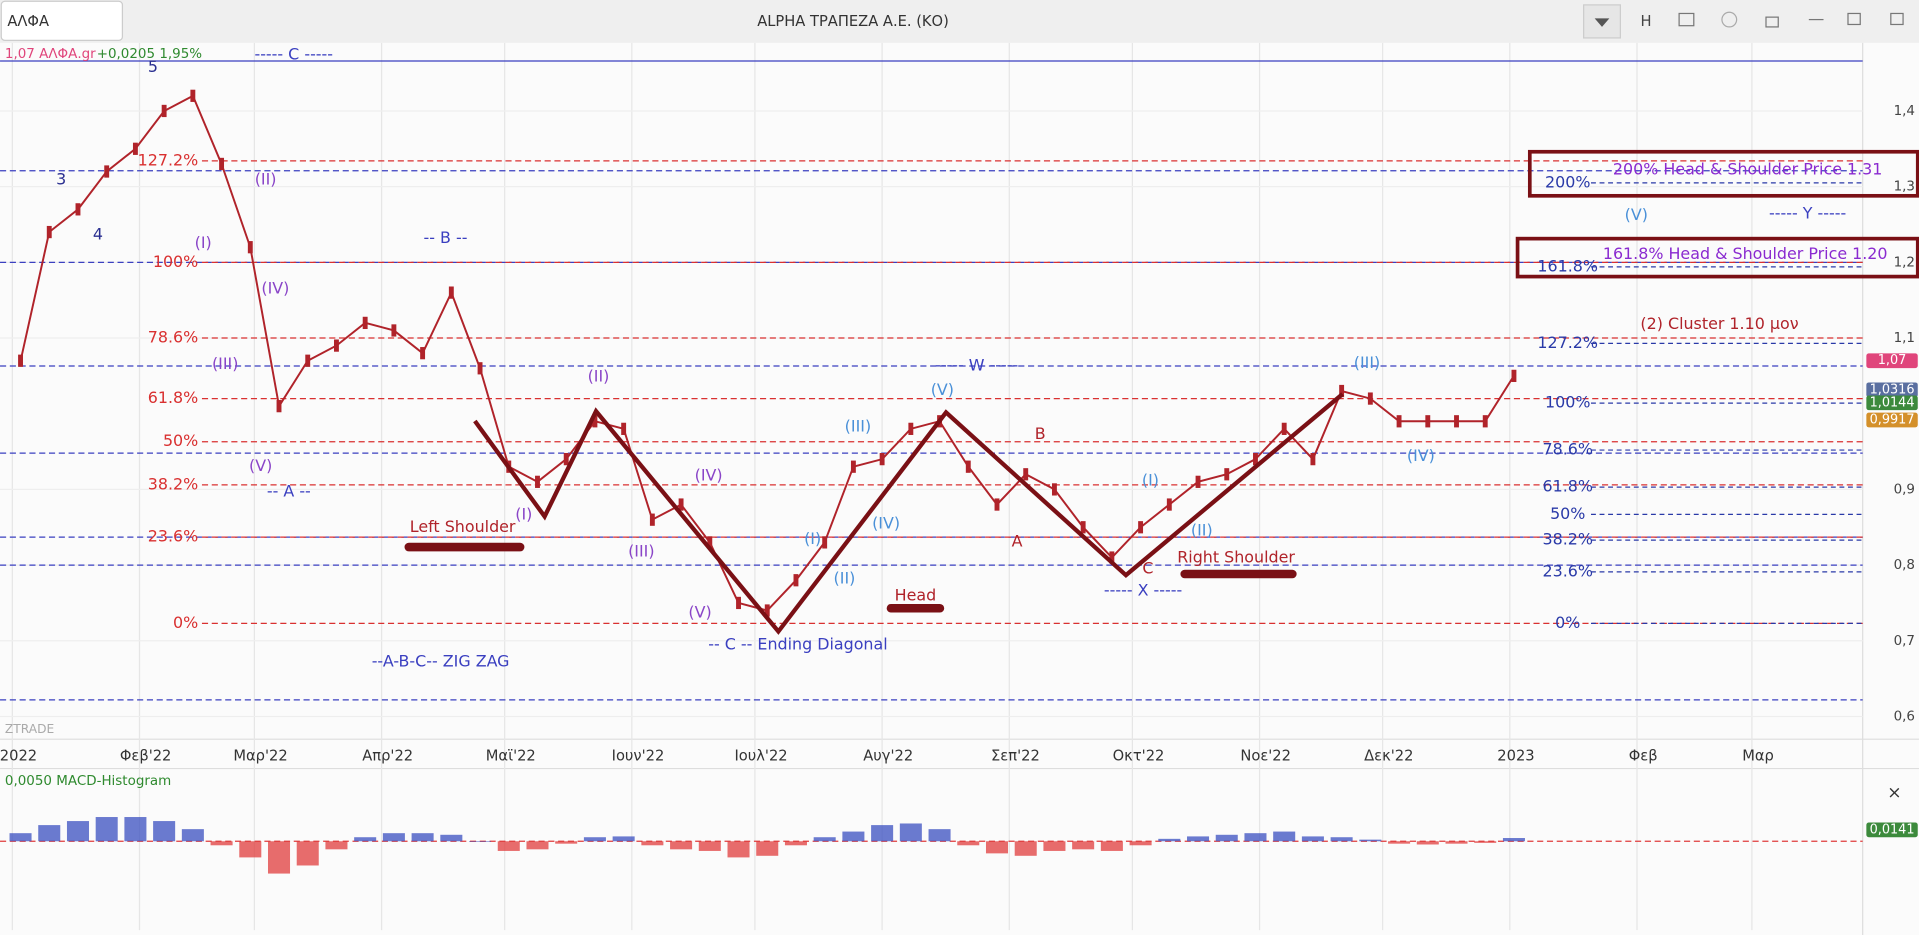  What do you see at coordinates (146, 755) in the screenshot?
I see `x-tick-label: Φεβ'22` at bounding box center [146, 755].